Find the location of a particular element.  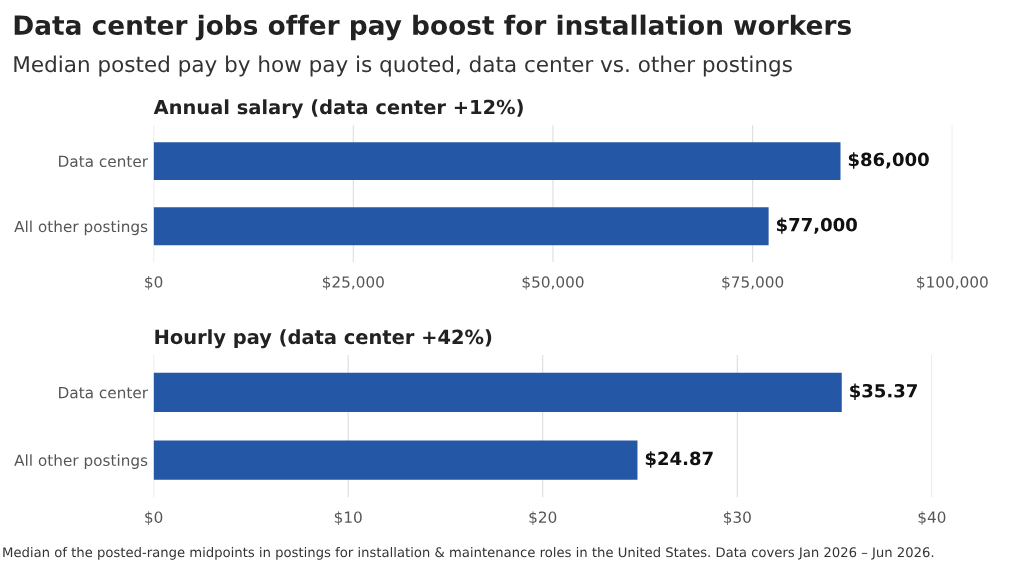

chart-title: Hourly pay (data center +42%) is located at coordinates (323, 339).